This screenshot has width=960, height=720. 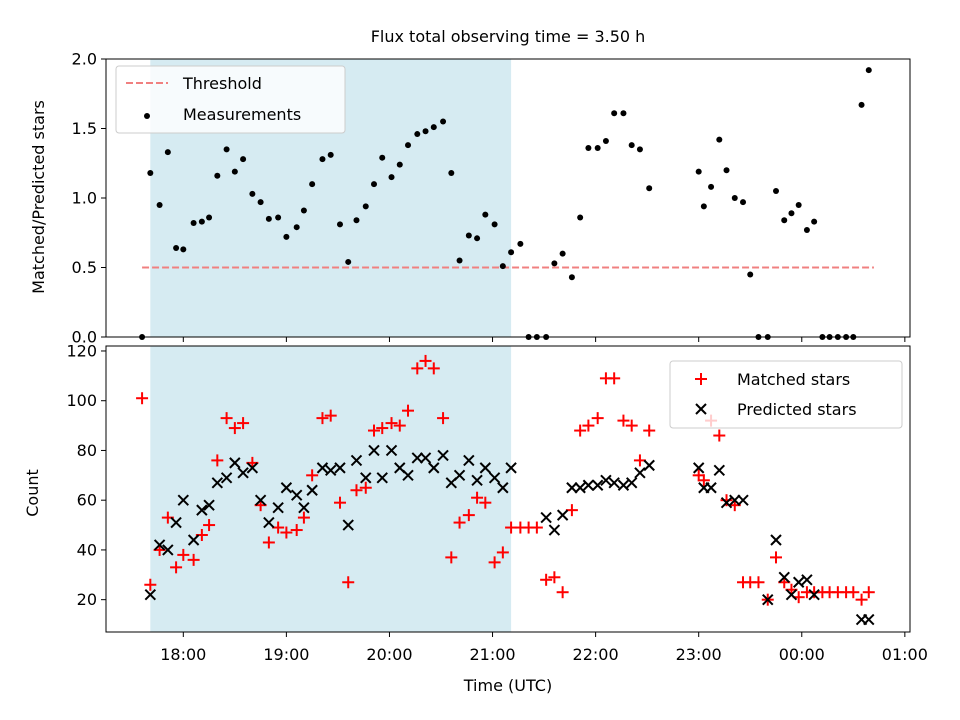 I want to click on top-legend: Threshold Measurements, so click(x=230, y=99).